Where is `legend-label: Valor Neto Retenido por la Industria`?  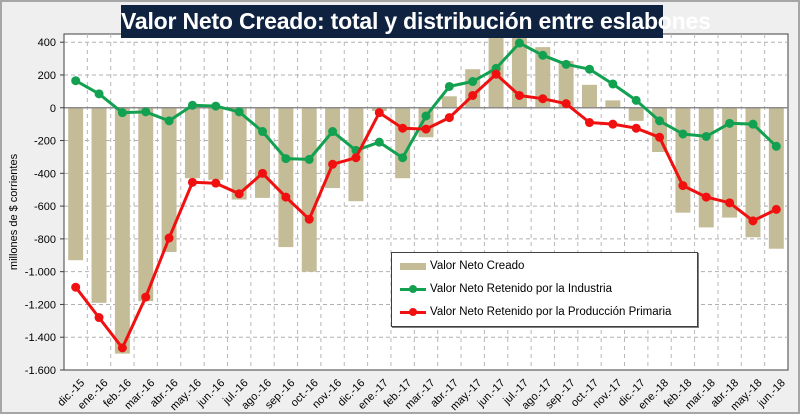
legend-label: Valor Neto Retenido por la Industria is located at coordinates (521, 289).